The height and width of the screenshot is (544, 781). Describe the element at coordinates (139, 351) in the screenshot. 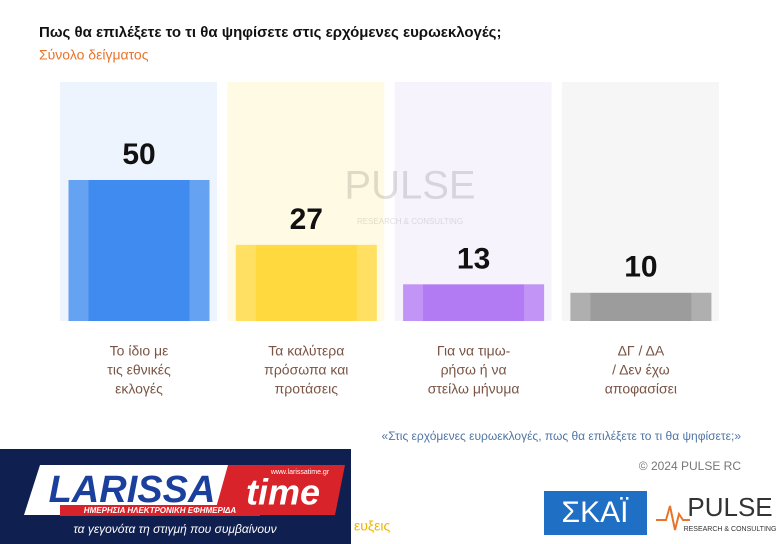

I see `x-tick-label: Το ίδιο με` at that location.